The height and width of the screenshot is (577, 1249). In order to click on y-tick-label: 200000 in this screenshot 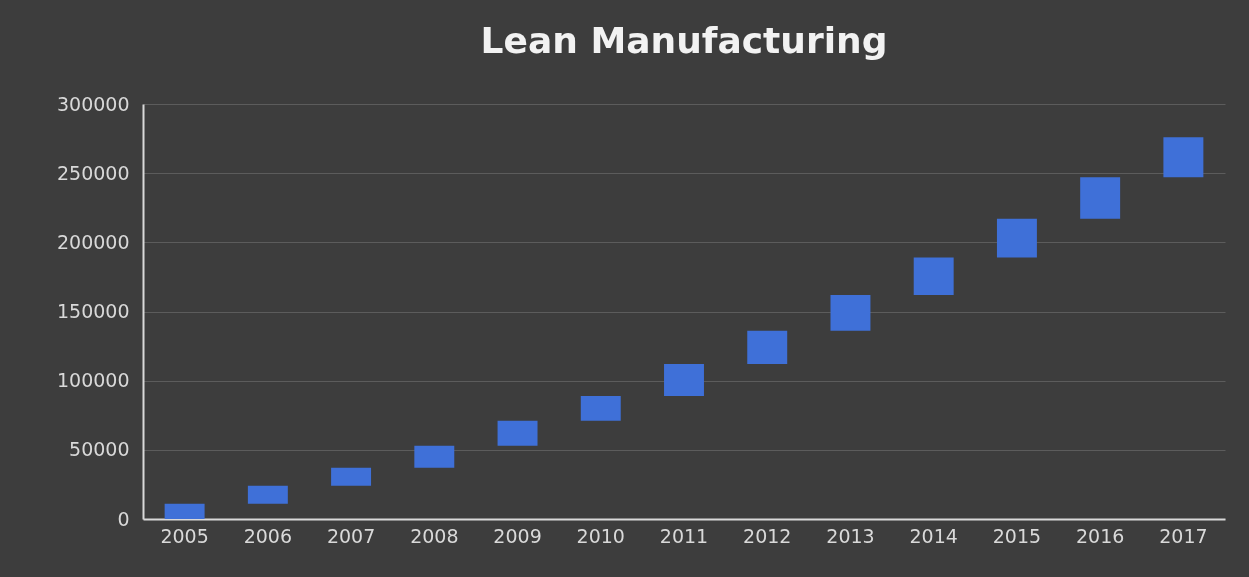, I will do `click(93, 241)`.